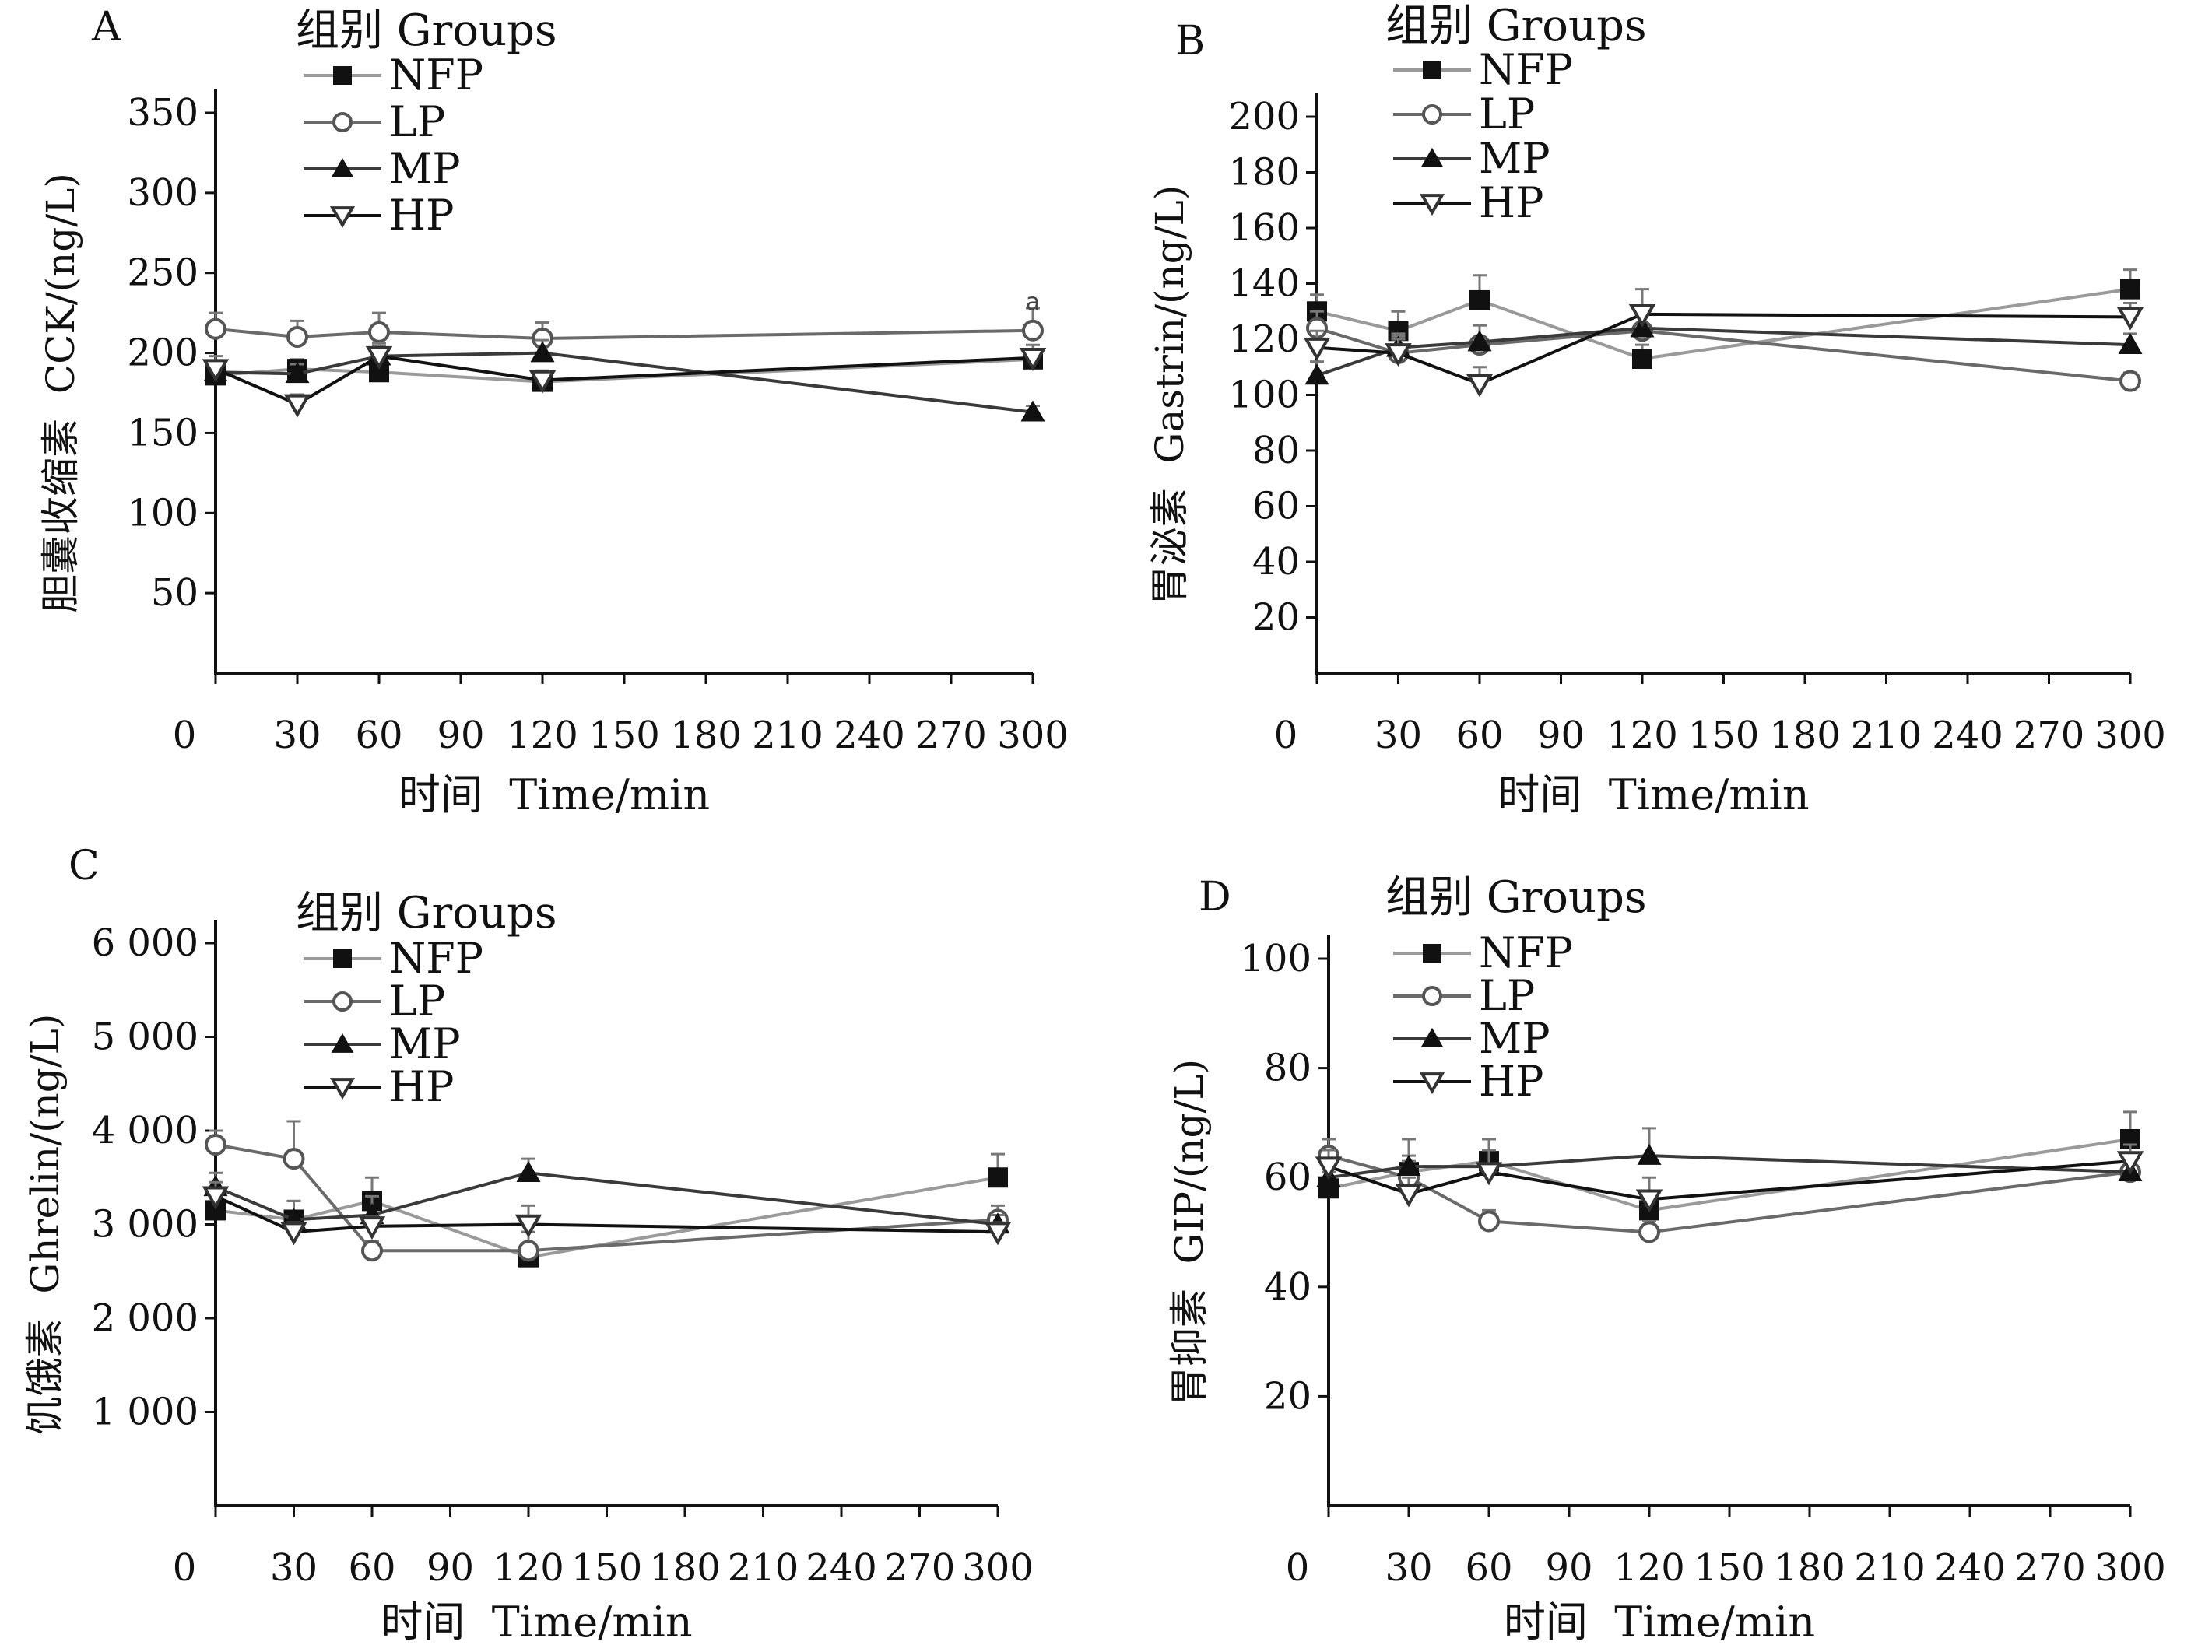 The height and width of the screenshot is (1652, 2212). I want to click on panel-letter: B, so click(1190, 42).